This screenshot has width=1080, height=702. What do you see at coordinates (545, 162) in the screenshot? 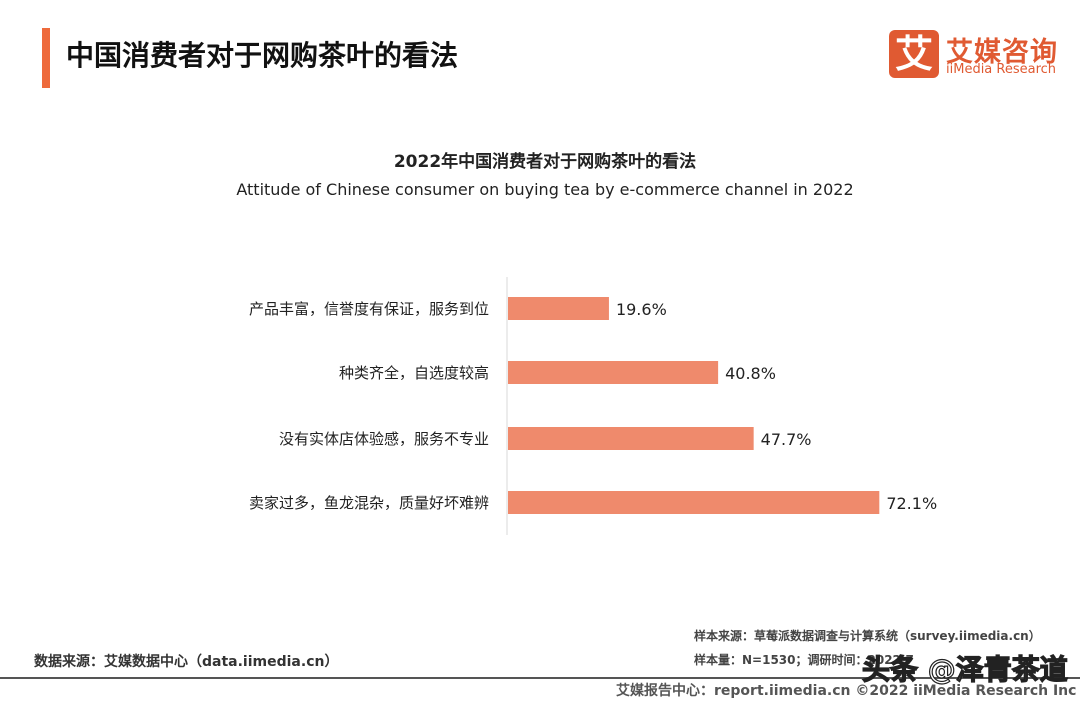
I see `chart-title: 2022年中国消费者对于网购茶叶的看法` at bounding box center [545, 162].